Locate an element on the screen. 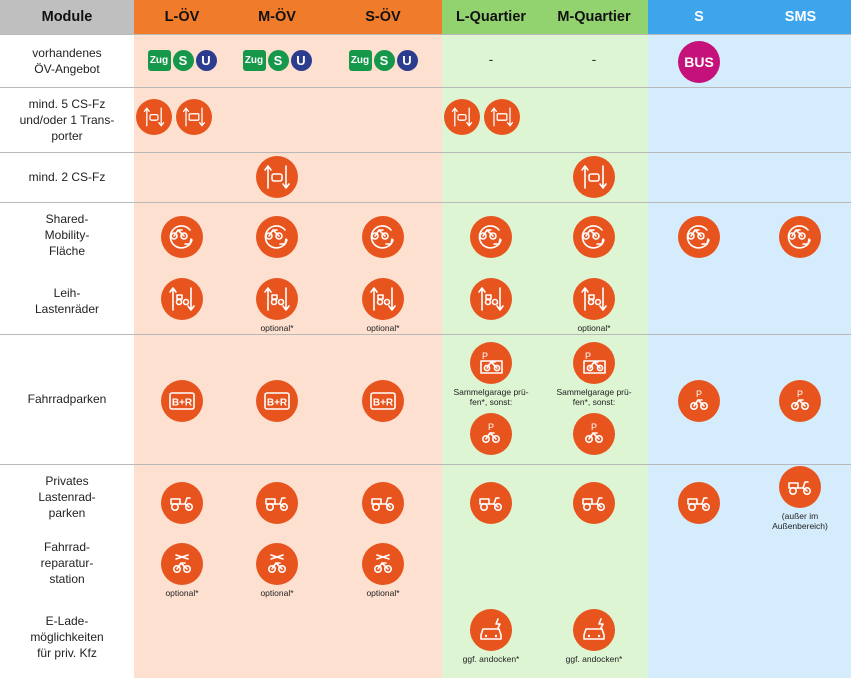 This screenshot has width=851, height=678. row-label: Privates Lastenrad- parken is located at coordinates (67, 497).